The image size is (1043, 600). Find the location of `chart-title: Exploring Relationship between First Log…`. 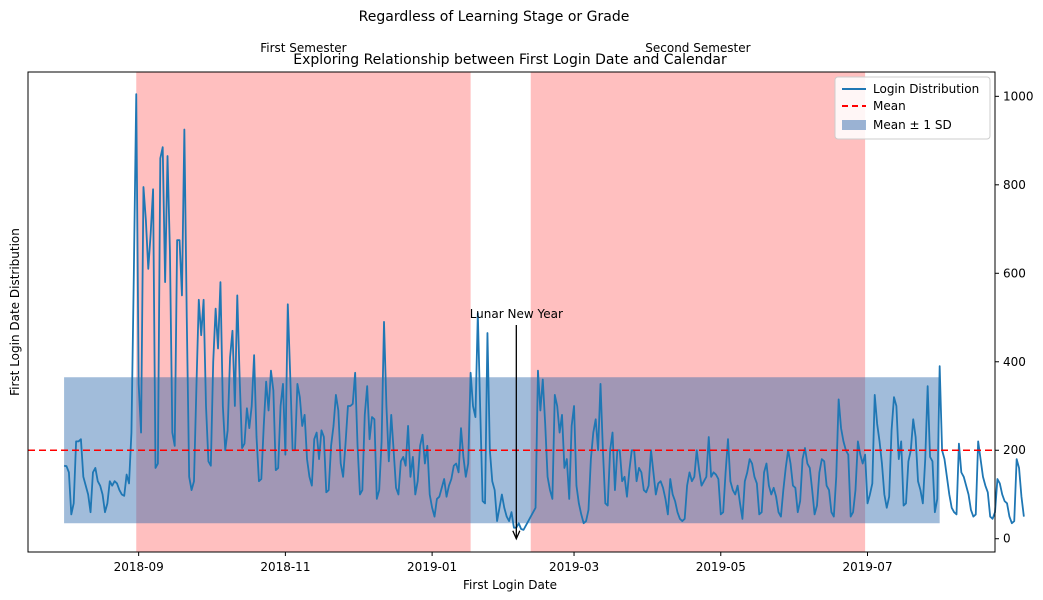

chart-title: Exploring Relationship between First Log… is located at coordinates (510, 60).